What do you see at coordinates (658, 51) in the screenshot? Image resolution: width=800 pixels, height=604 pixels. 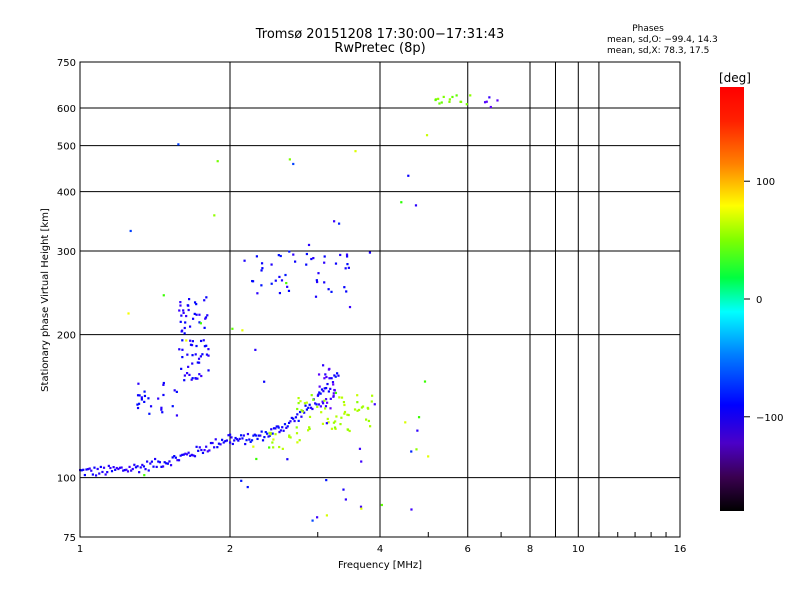 I see `stats-line-x: mean, sd,X: 78.3, 17.5` at bounding box center [658, 51].